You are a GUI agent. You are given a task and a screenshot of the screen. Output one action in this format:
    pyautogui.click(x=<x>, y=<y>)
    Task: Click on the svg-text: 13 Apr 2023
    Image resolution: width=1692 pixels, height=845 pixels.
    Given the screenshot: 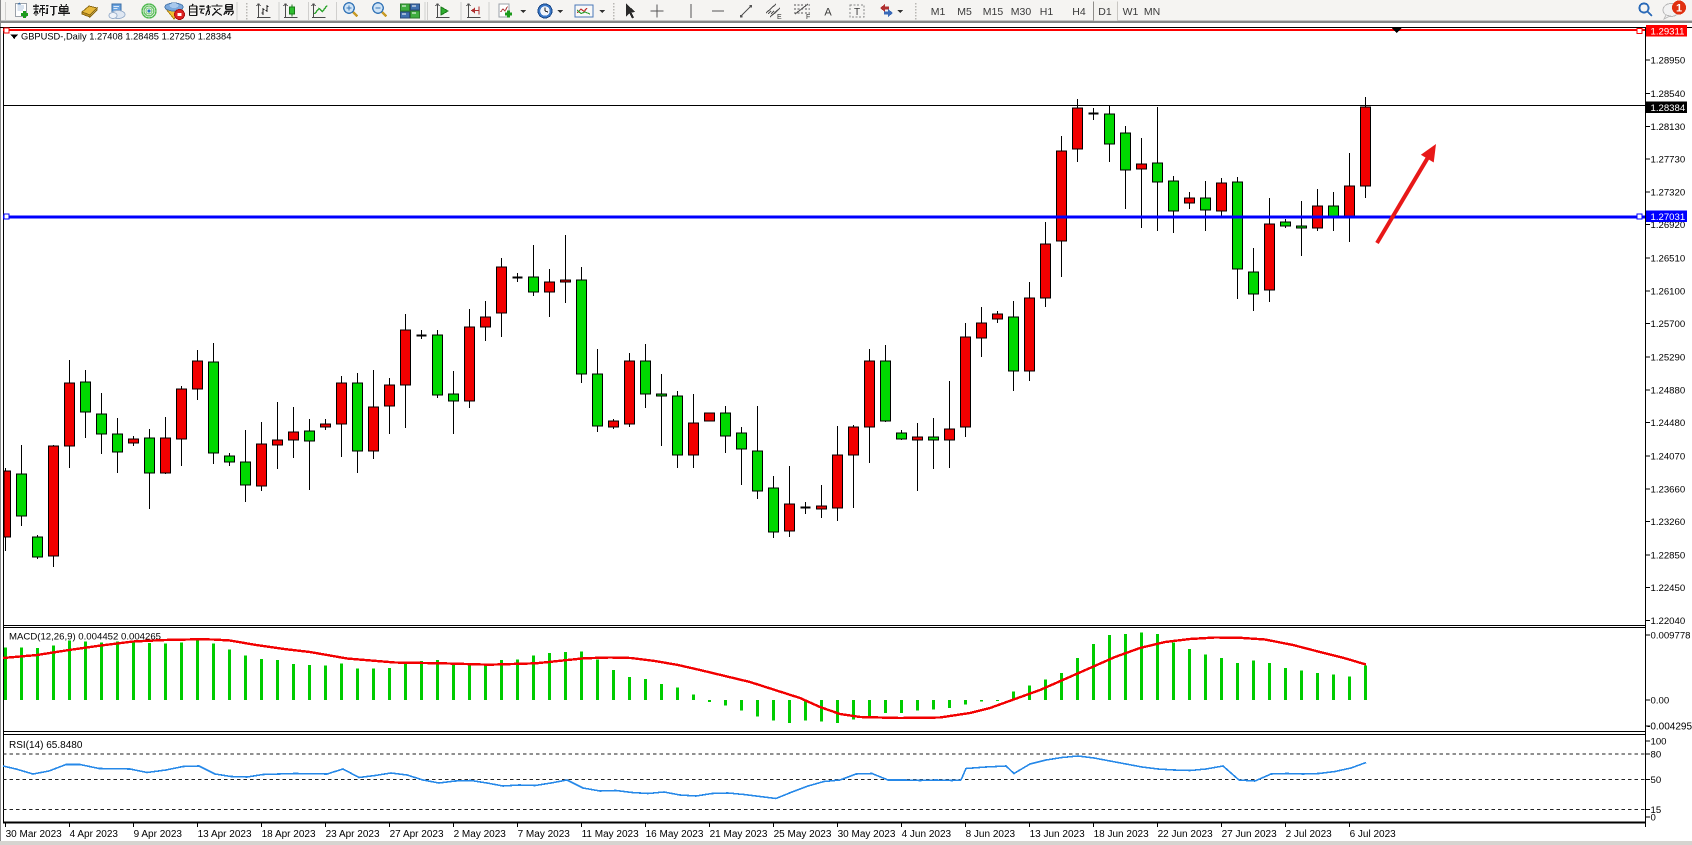 What is the action you would take?
    pyautogui.click(x=225, y=834)
    